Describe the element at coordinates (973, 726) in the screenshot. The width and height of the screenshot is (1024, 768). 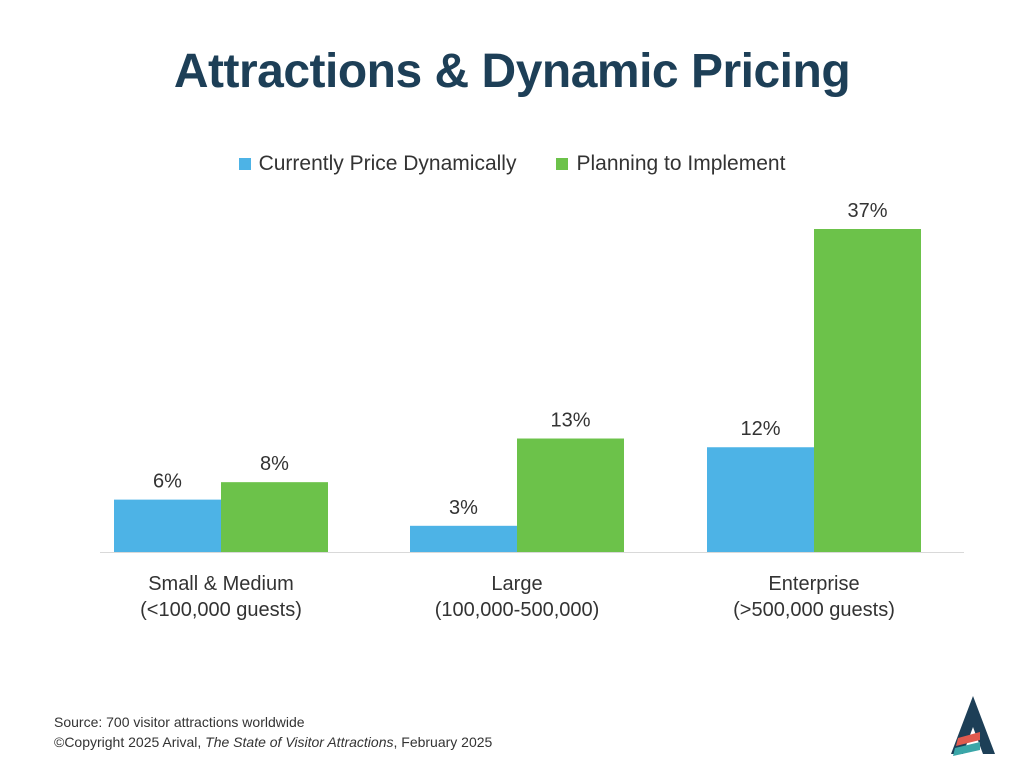
I see `arival-logo-icon` at that location.